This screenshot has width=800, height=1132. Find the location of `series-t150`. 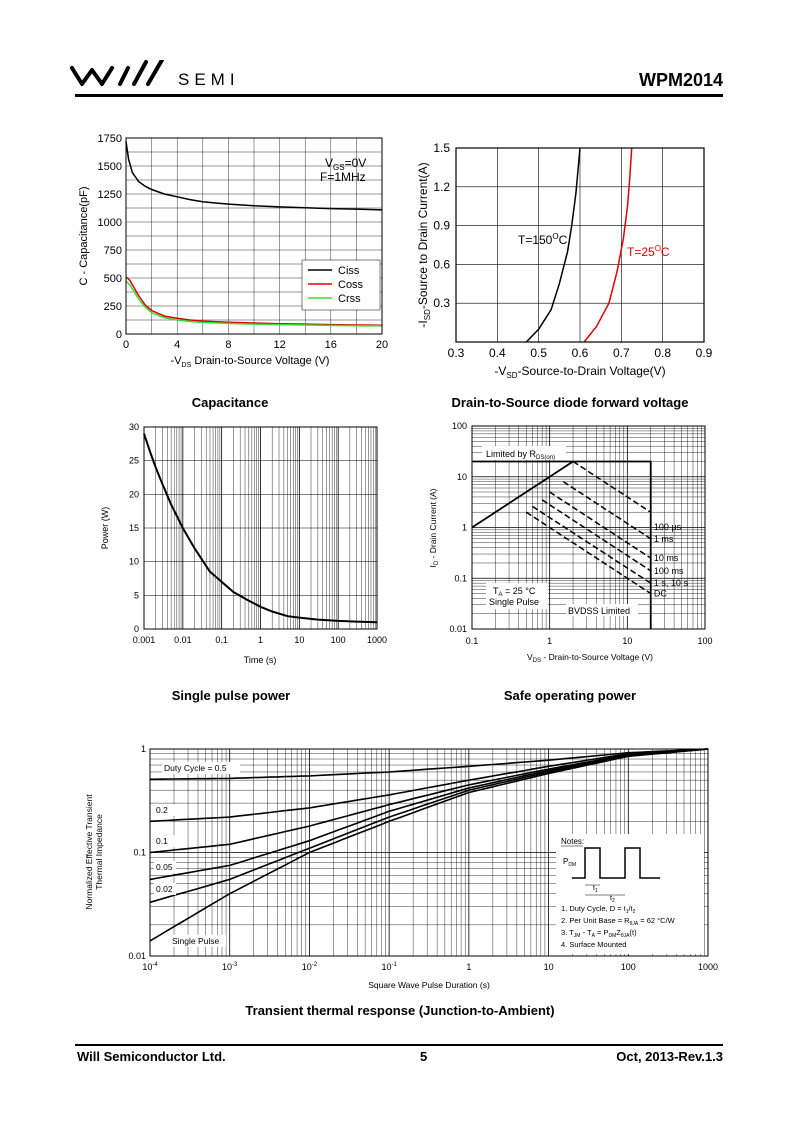

series-t150 is located at coordinates (553, 245).